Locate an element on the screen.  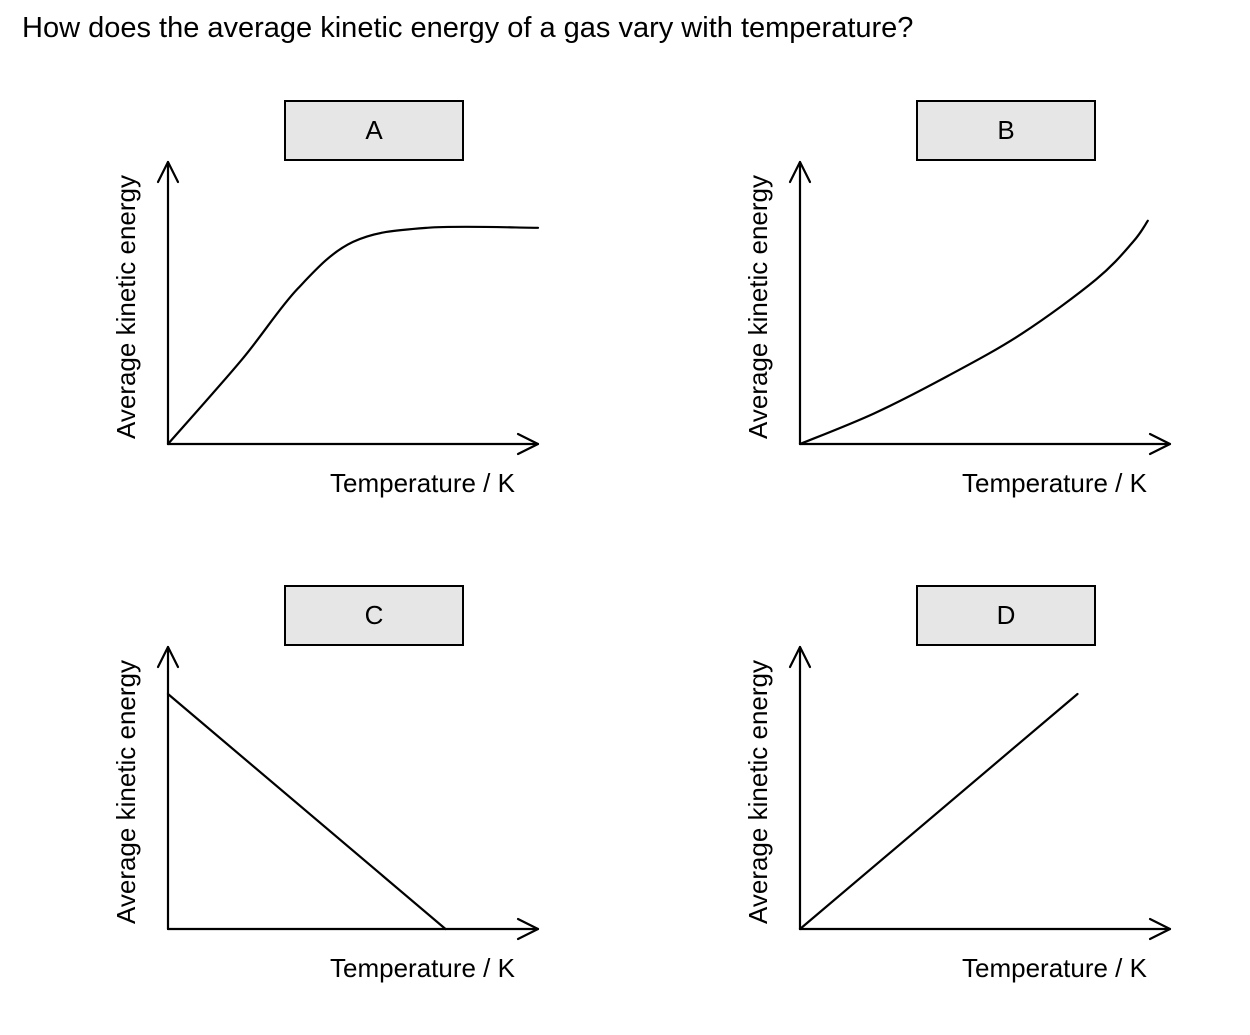
option-a-label: A is located at coordinates (374, 130).